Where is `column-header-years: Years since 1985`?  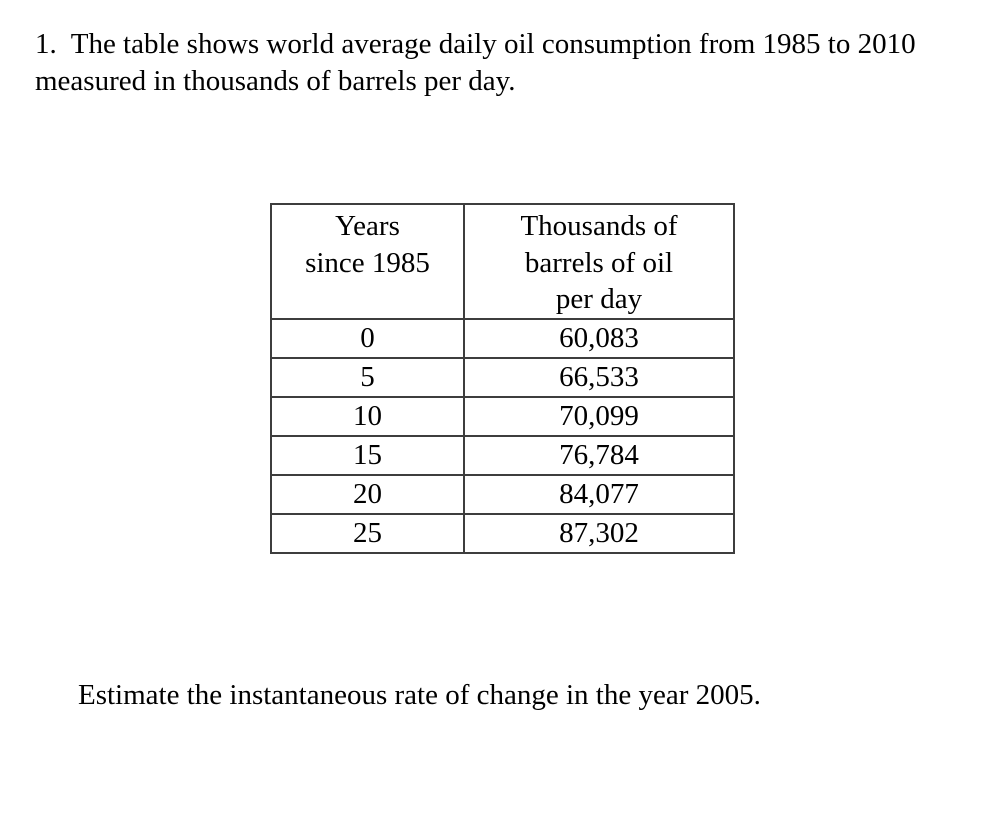
column-header-years: Years since 1985 is located at coordinates (367, 261).